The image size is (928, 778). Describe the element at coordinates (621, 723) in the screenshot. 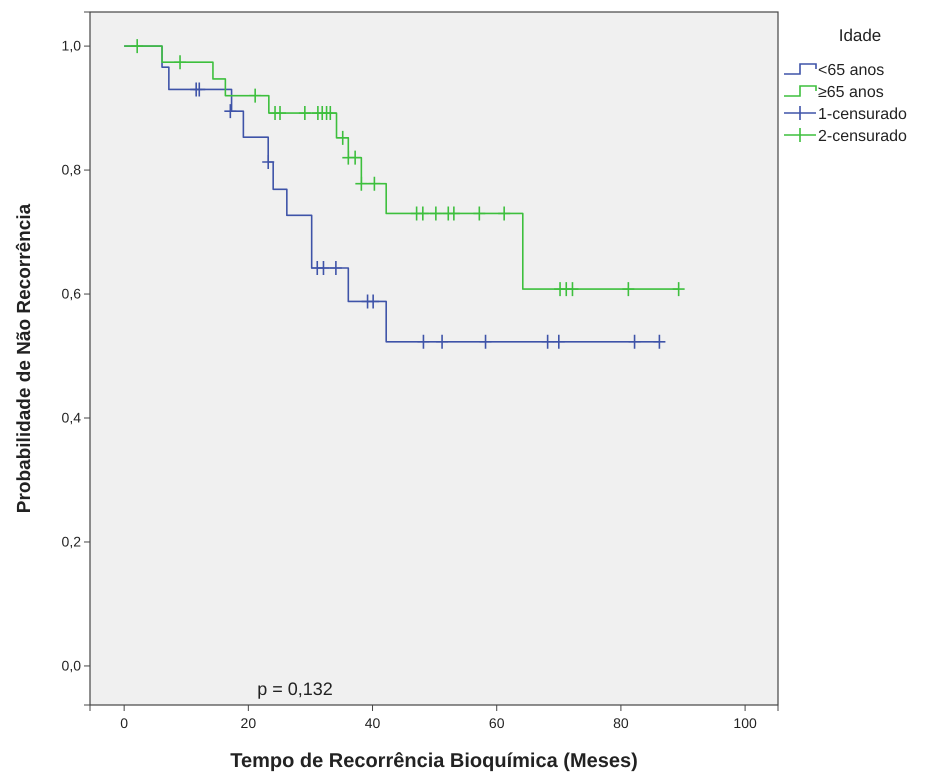

I see `x-tick-label: 80` at that location.